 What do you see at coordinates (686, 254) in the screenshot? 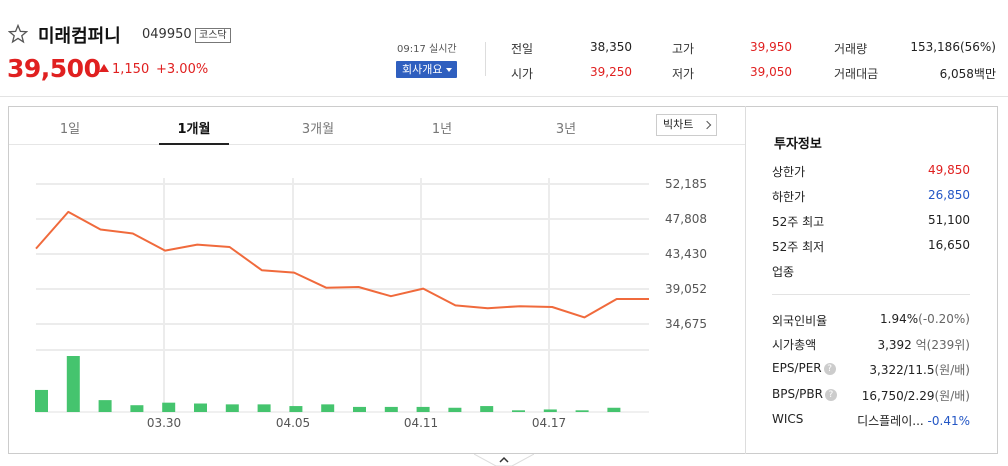
I see `y-tick-label: 43,430` at bounding box center [686, 254].